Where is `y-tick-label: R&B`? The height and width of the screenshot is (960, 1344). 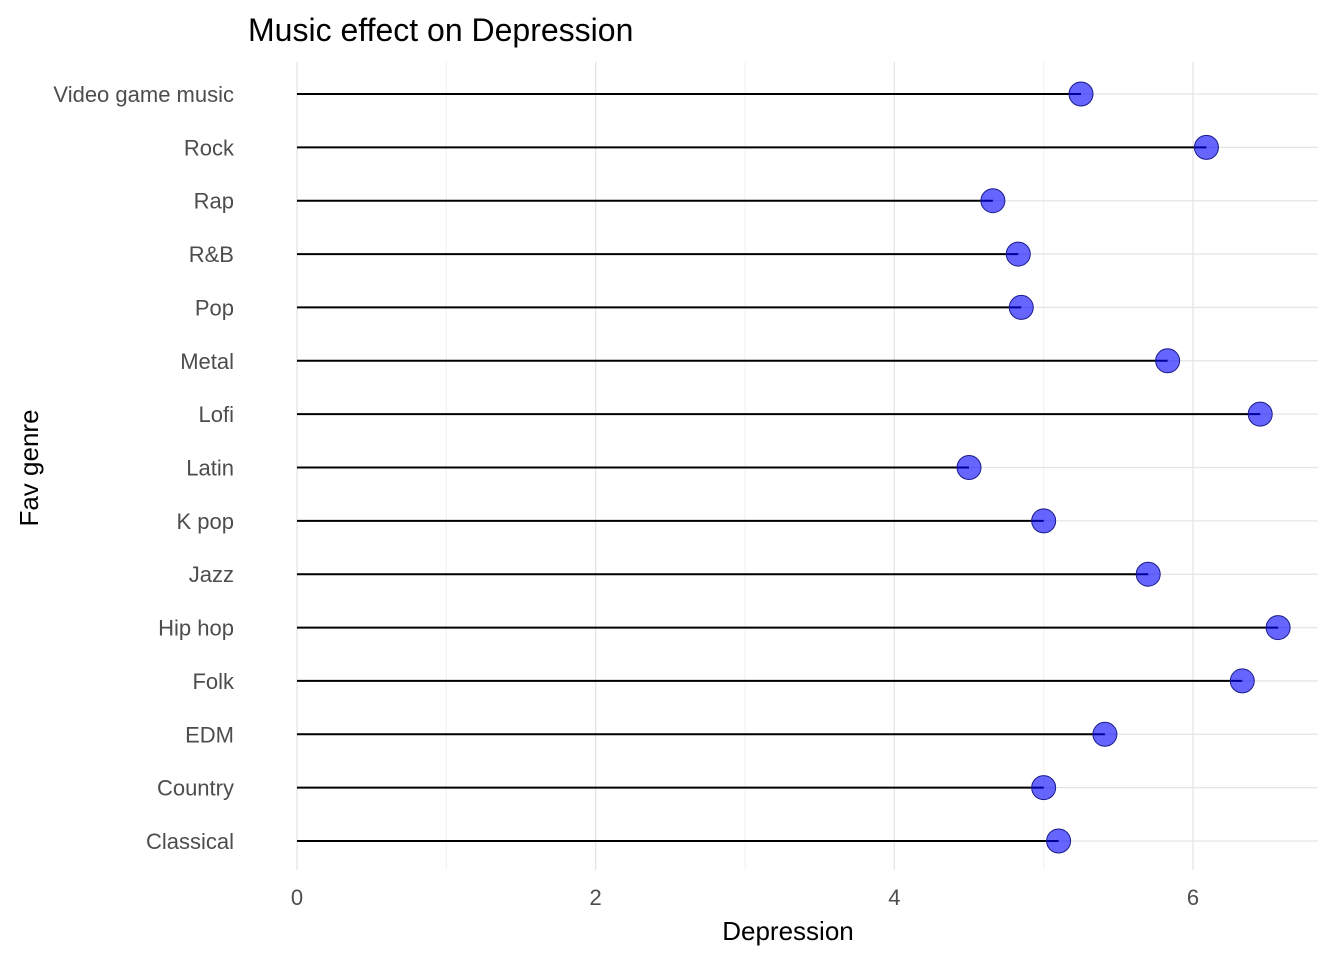 y-tick-label: R&B is located at coordinates (211, 254).